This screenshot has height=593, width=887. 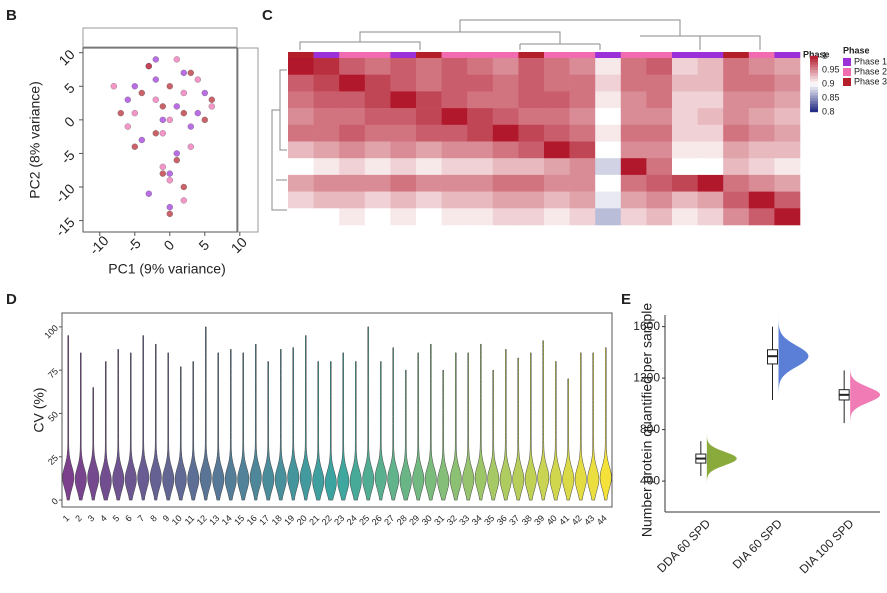 I want to click on legend-title: Phase, so click(x=856, y=50).